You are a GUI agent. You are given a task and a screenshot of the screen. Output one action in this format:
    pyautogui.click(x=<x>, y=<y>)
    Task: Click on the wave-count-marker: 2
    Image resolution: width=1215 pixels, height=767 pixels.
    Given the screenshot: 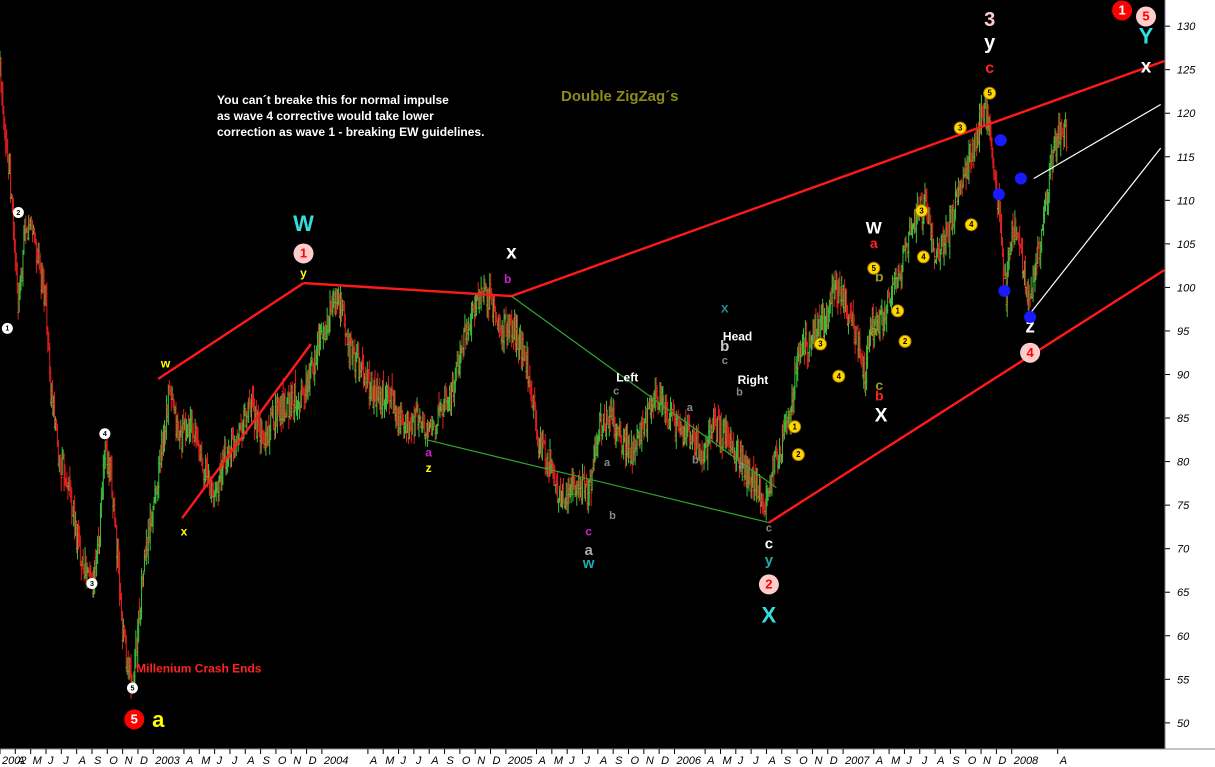 What is the action you would take?
    pyautogui.click(x=905, y=341)
    